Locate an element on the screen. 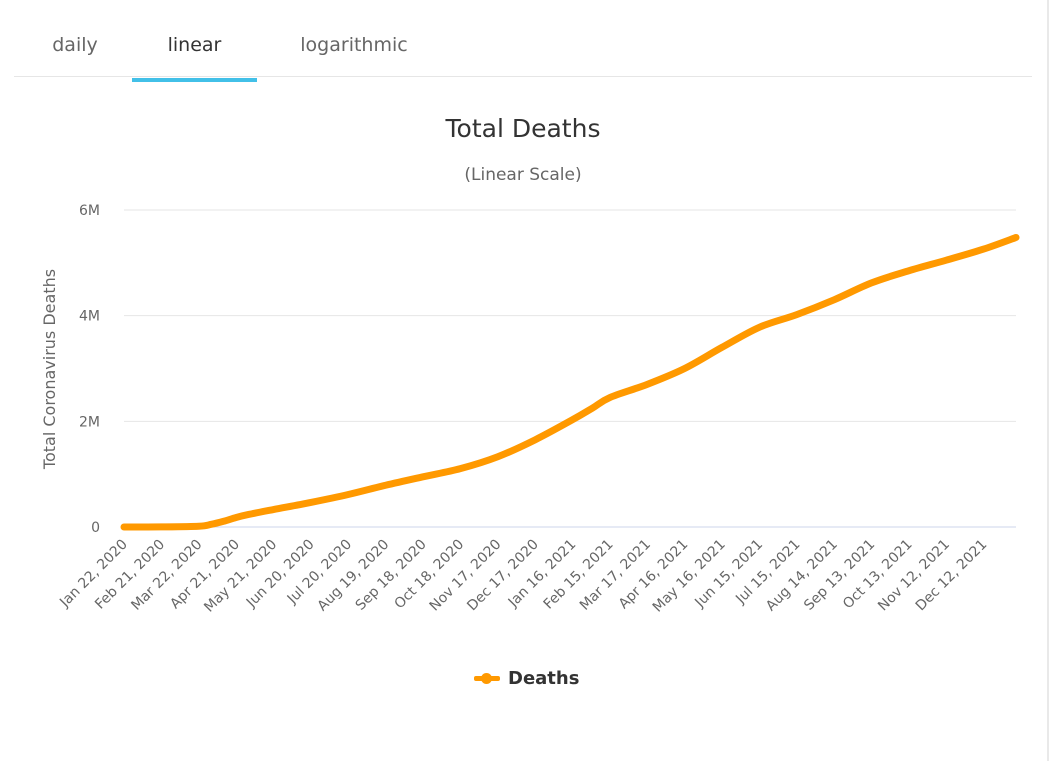  y-axis-title: Total Coronavirus Deaths is located at coordinates (49, 369).